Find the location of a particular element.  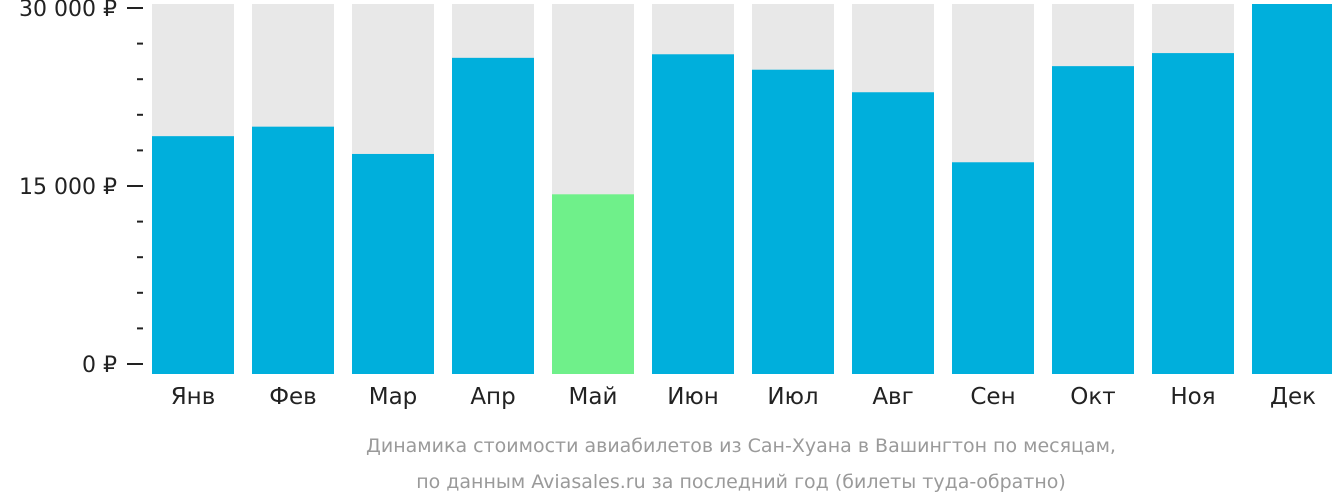

y-tick-label-3: 30 000 ₽ is located at coordinates (68, 11).